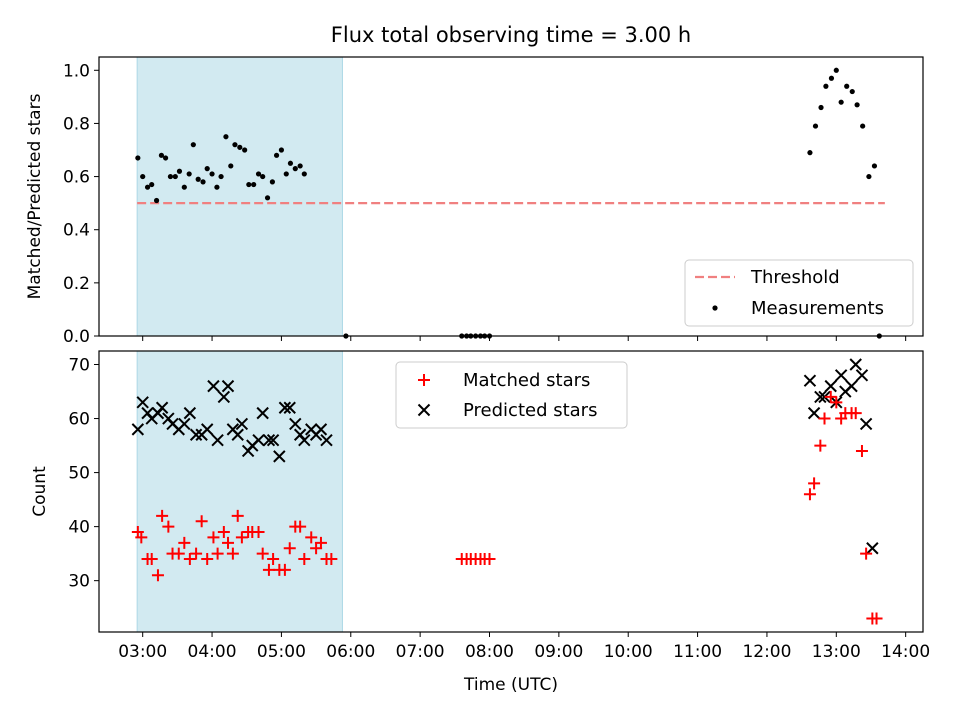 The width and height of the screenshot is (960, 720). Describe the element at coordinates (79, 528) in the screenshot. I see `y-tick-label: 40` at that location.